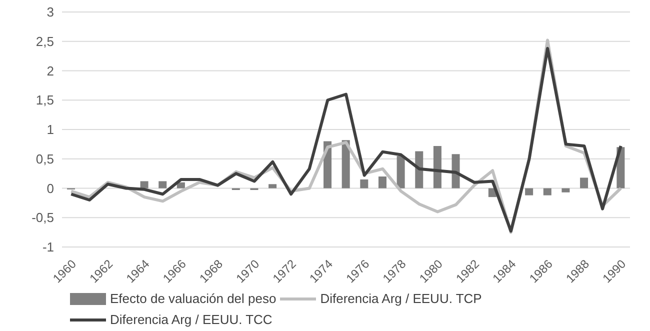 The width and height of the screenshot is (650, 331). Describe the element at coordinates (50, 12) in the screenshot. I see `y-tick-label: 3` at that location.